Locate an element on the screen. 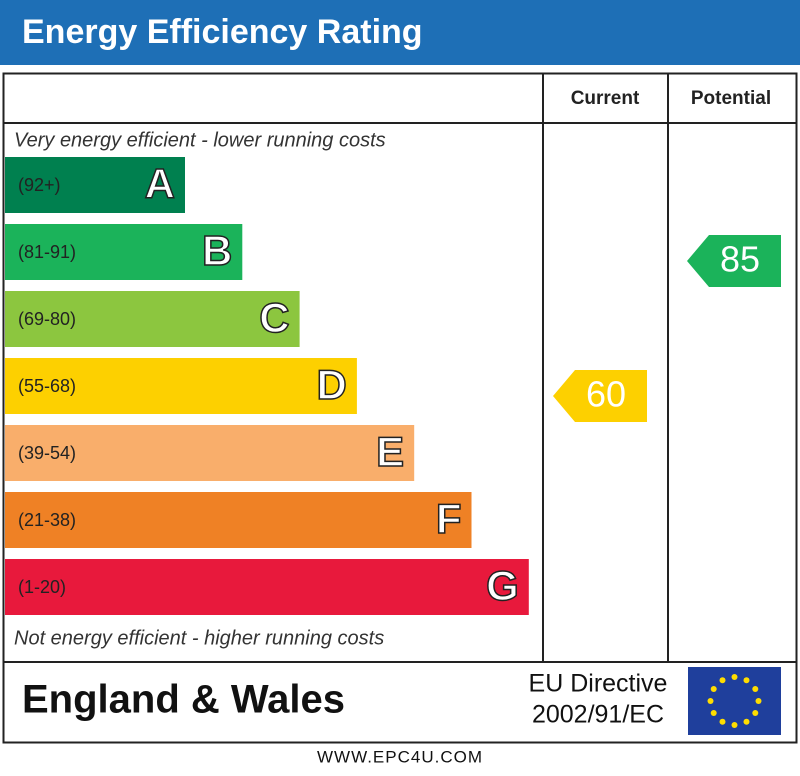 Image resolution: width=800 pixels, height=776 pixels. band-range: (1-20) is located at coordinates (42, 587).